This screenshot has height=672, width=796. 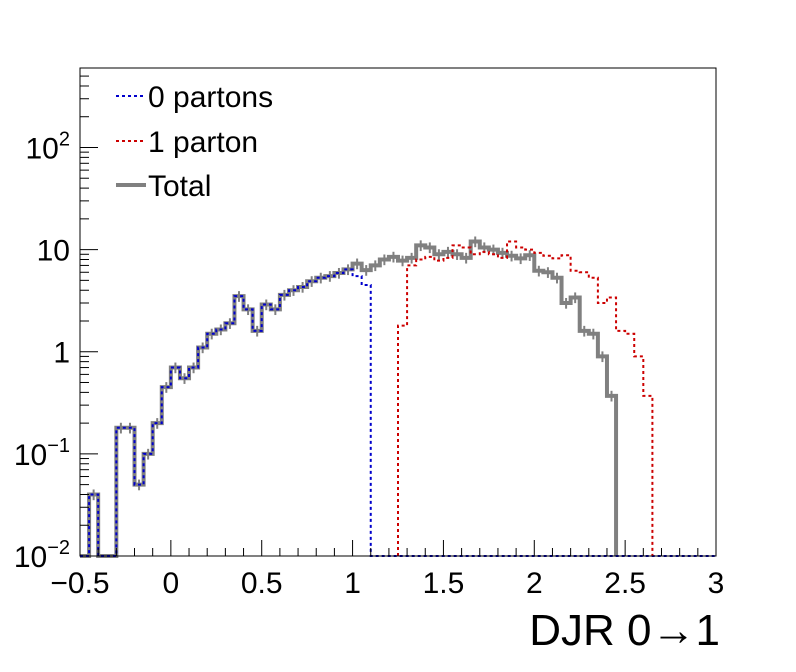 I want to click on y-axis-ticks, so click(x=89, y=312).